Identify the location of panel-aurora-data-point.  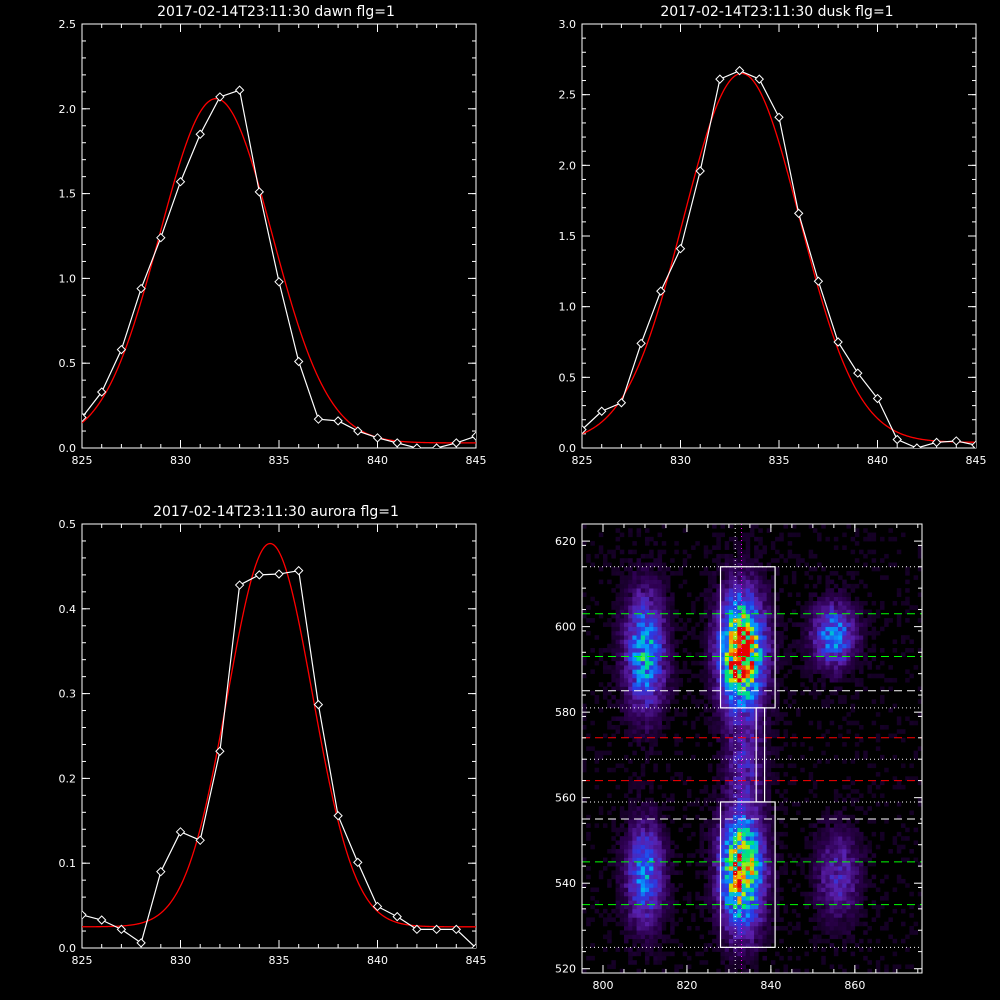
(436, 929).